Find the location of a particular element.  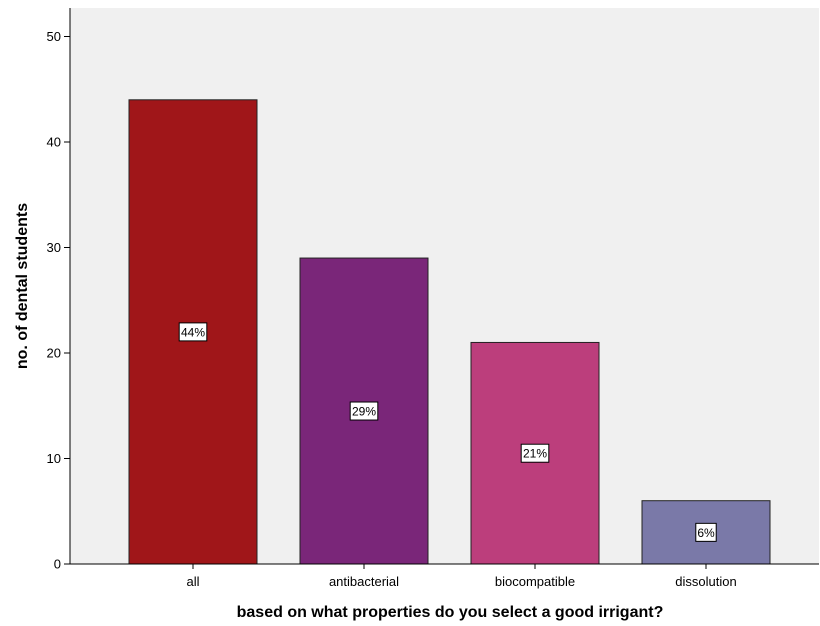

y-tick-label: 10 is located at coordinates (54, 458).